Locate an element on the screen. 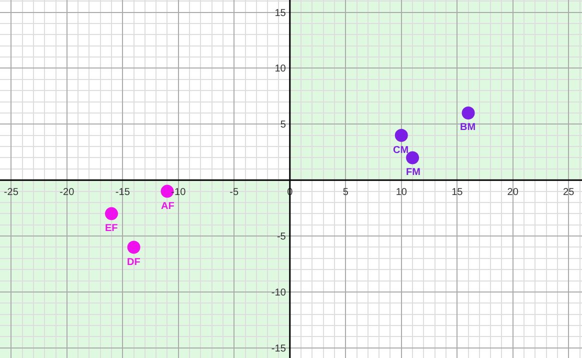  x-tick-label: 25 is located at coordinates (569, 192).